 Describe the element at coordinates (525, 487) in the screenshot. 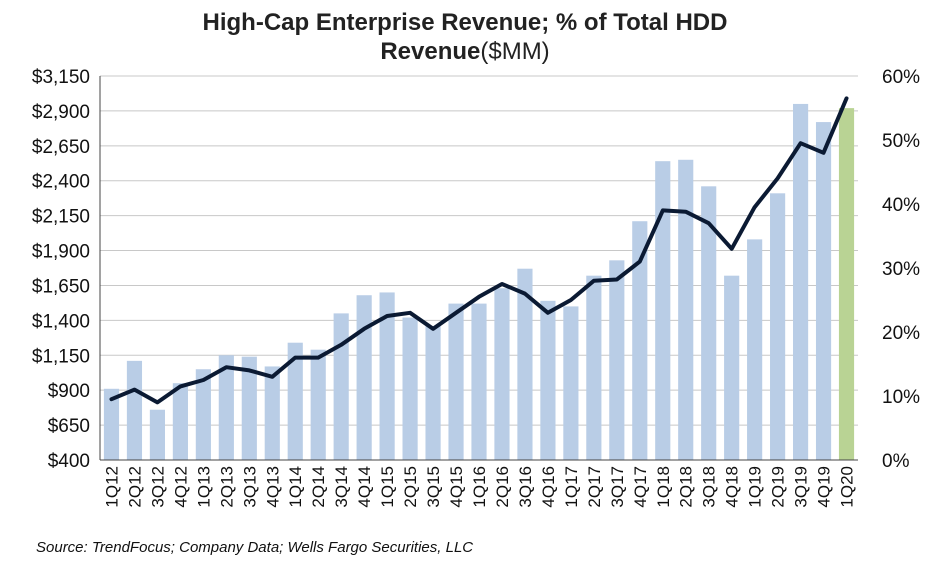

I see `x-tick-label: 3Q16` at that location.